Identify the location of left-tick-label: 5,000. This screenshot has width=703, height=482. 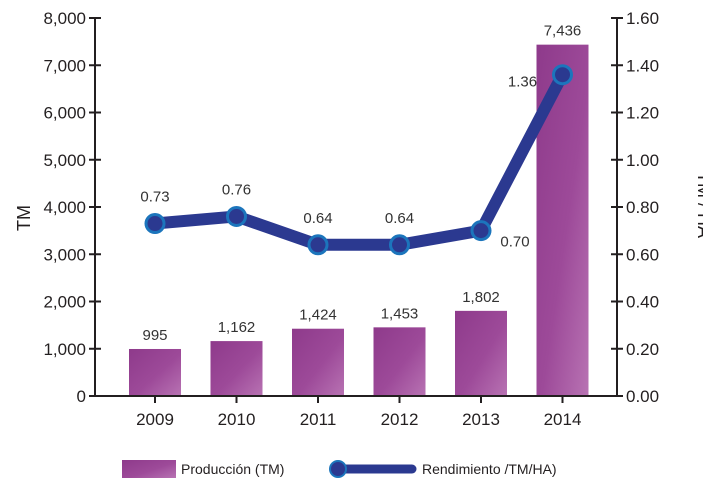
(64, 160).